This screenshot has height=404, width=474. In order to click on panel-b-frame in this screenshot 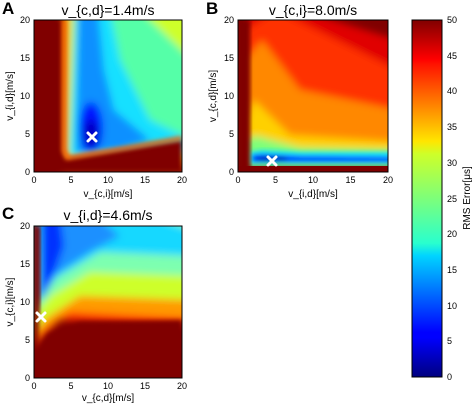, I will do `click(313, 96)`.